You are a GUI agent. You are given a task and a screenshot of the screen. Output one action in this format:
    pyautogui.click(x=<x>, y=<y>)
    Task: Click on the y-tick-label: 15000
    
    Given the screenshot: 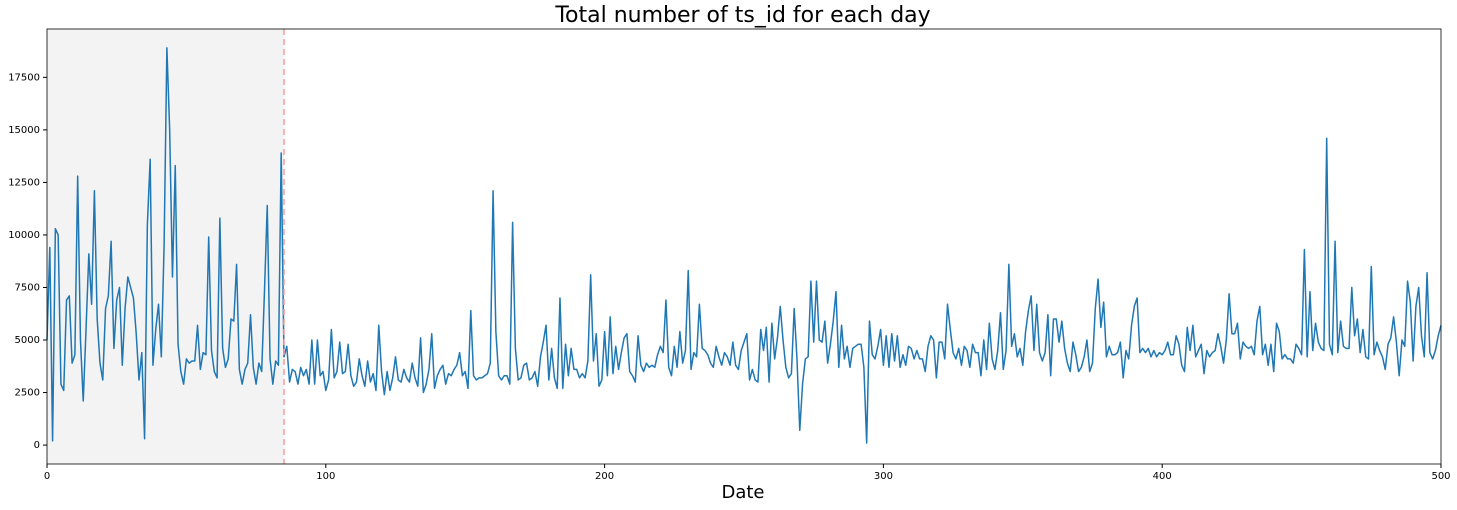 What is the action you would take?
    pyautogui.click(x=24, y=130)
    